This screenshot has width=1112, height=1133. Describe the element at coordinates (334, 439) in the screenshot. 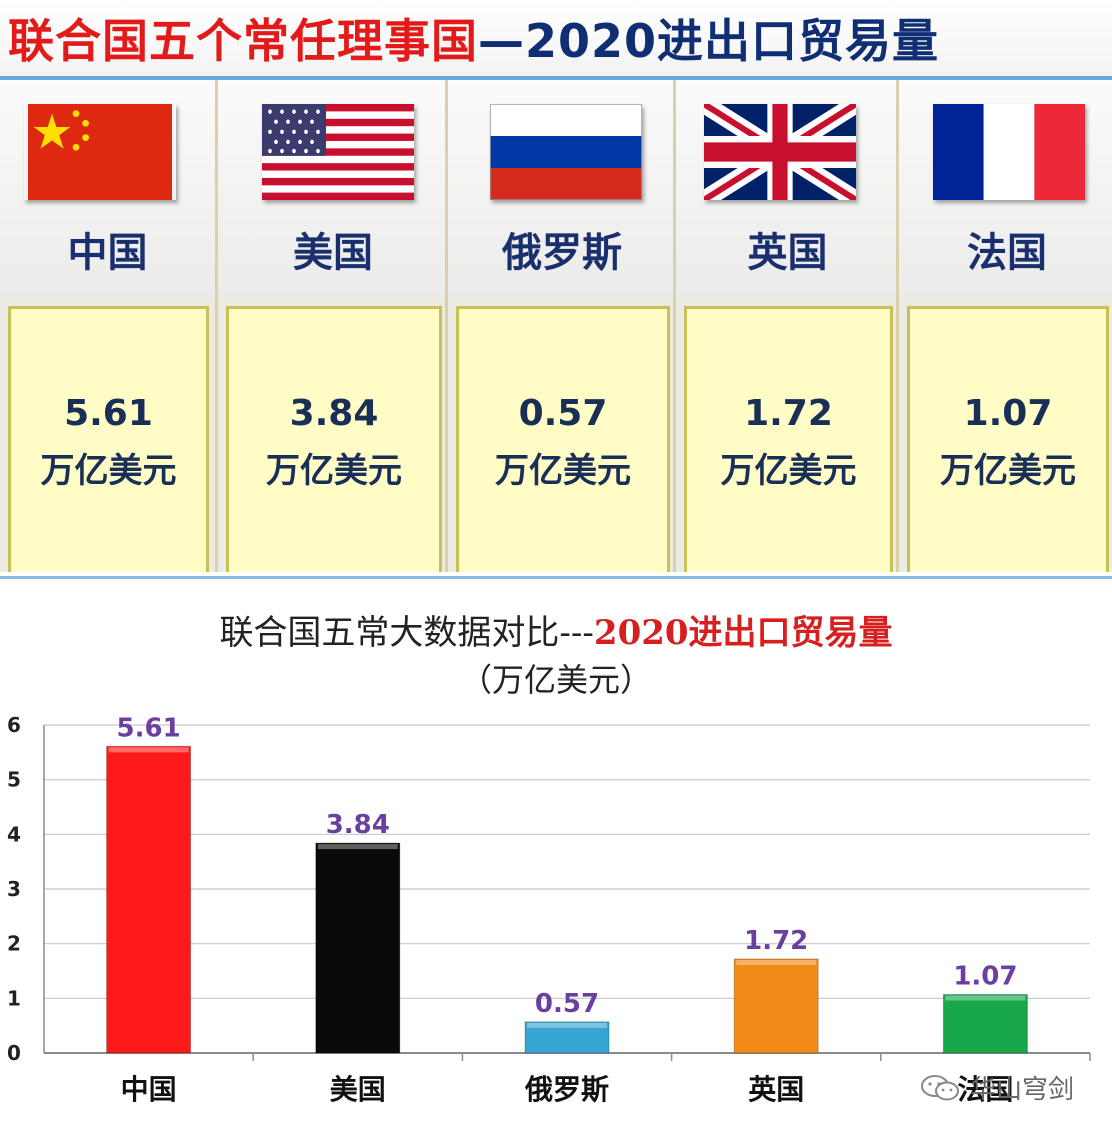

I see `value-box: 3.84 万亿美元` at that location.